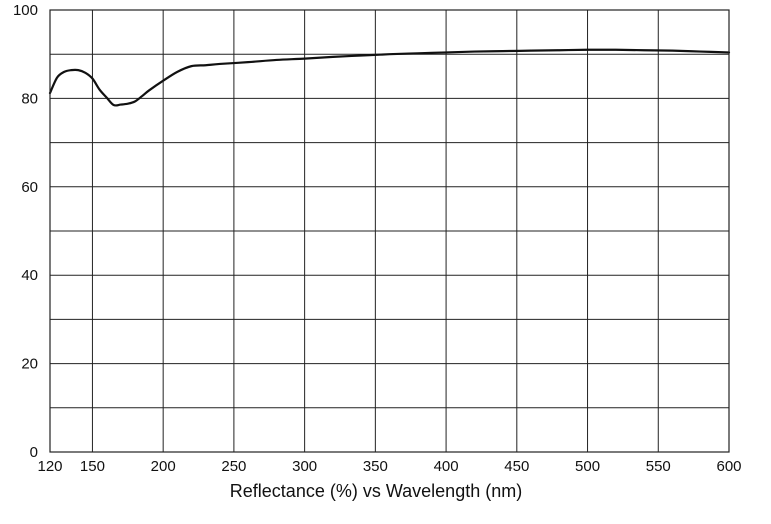  Describe the element at coordinates (446, 466) in the screenshot. I see `x-tick-label-400: 400` at that location.